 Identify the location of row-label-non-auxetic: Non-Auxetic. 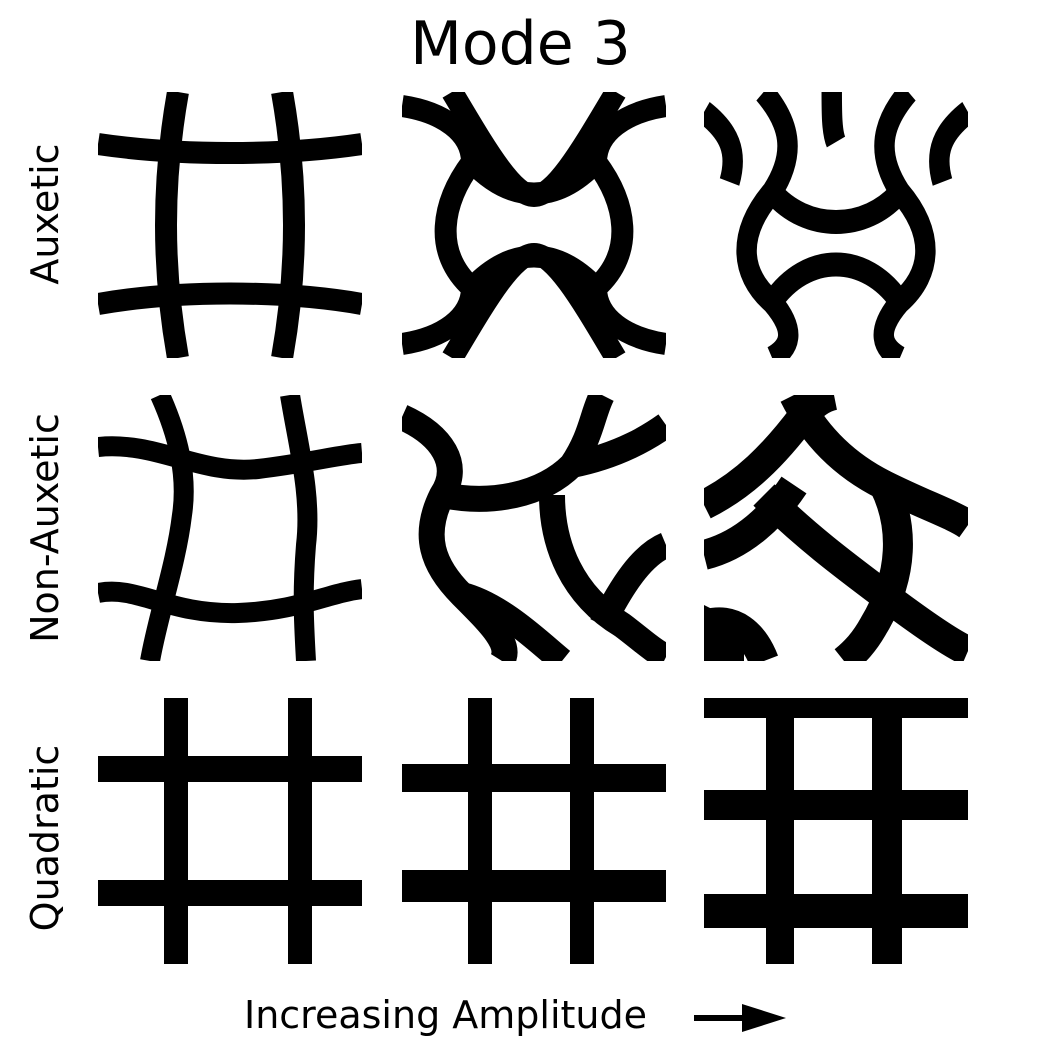
(45, 528).